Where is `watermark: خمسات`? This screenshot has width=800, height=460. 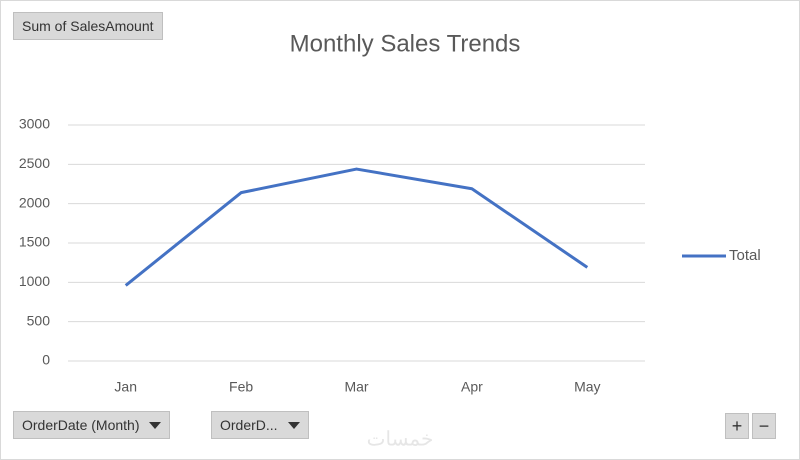
watermark: خمسات is located at coordinates (400, 439).